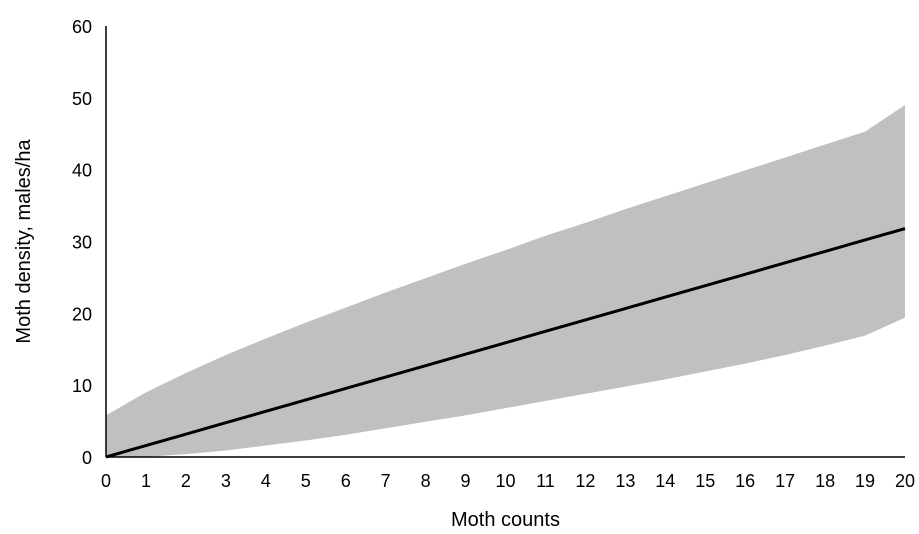 The height and width of the screenshot is (534, 919). I want to click on x-tick-label: 7, so click(386, 481).